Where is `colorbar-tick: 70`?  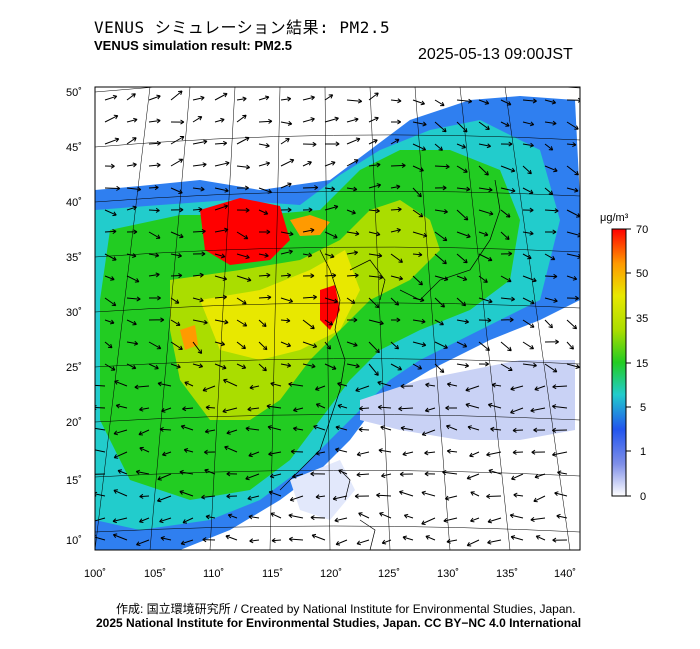 colorbar-tick: 70 is located at coordinates (642, 230).